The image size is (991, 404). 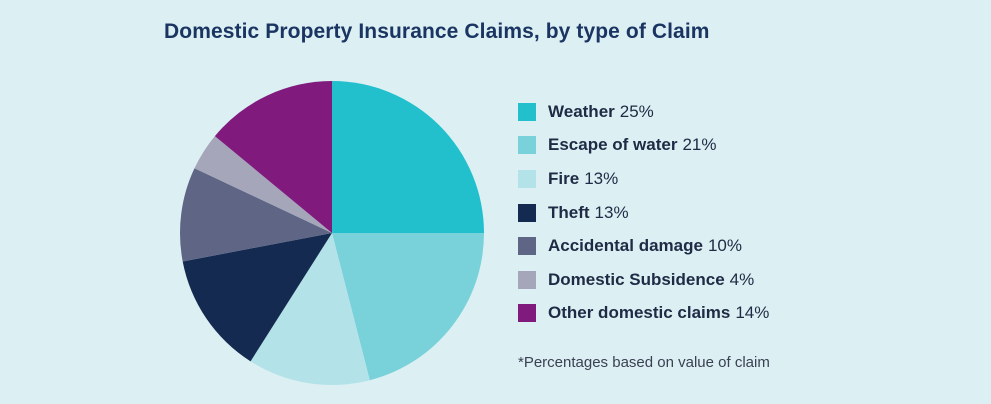 What do you see at coordinates (625, 246) in the screenshot?
I see `legend-label: Accidental damage` at bounding box center [625, 246].